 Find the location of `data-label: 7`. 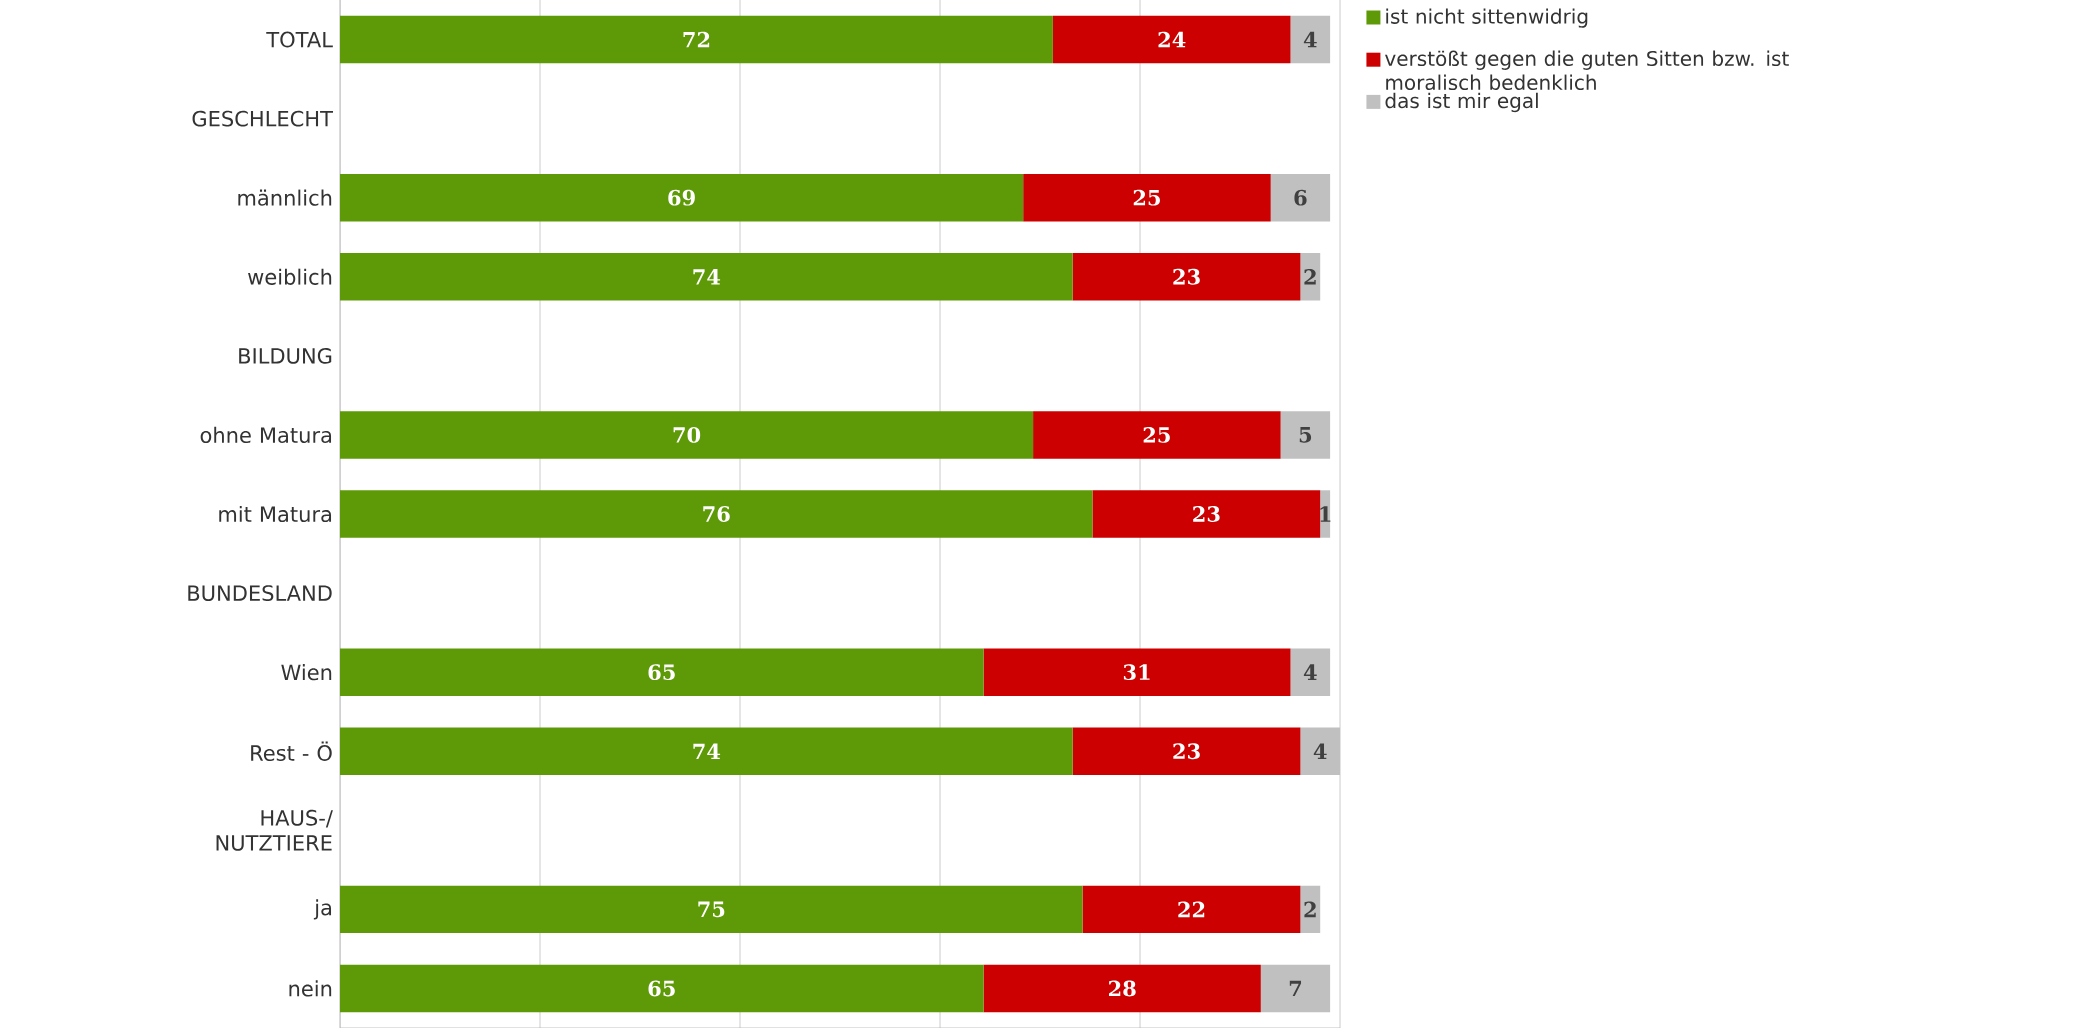

data-label: 7 is located at coordinates (1295, 988).